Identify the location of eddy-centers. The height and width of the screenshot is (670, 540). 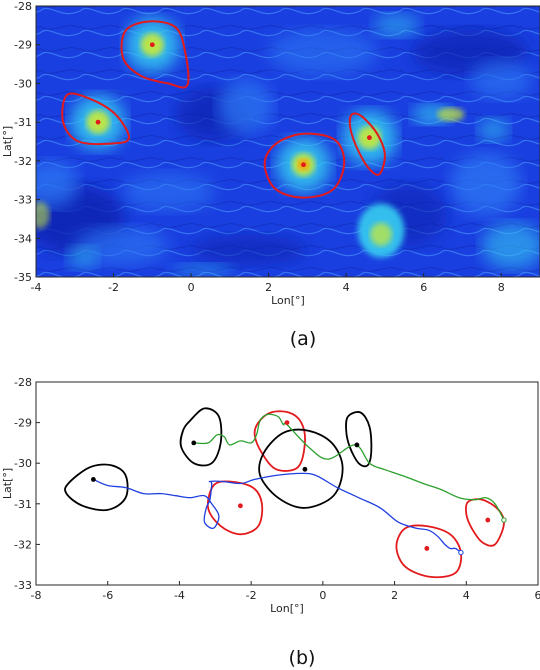
(233, 105).